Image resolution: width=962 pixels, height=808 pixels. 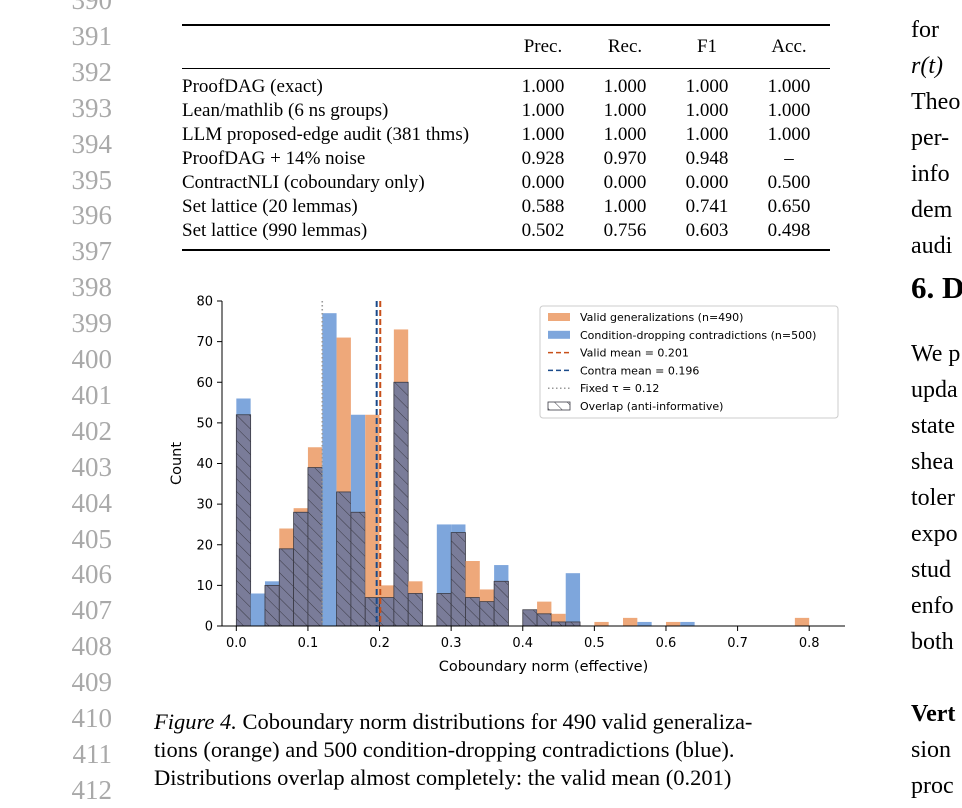 I want to click on table-header-cell: Prec., so click(x=543, y=46).